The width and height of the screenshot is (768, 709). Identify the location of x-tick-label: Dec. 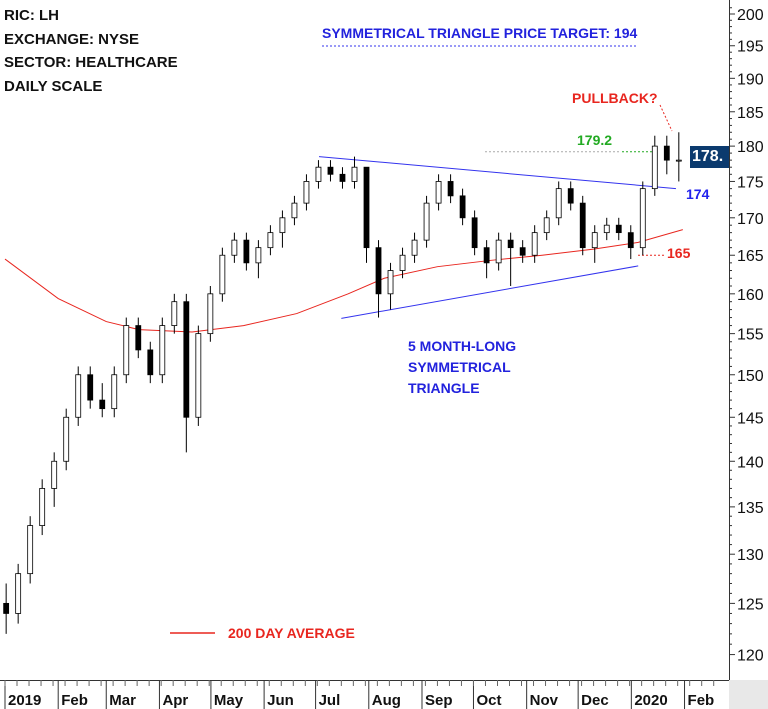
(595, 700).